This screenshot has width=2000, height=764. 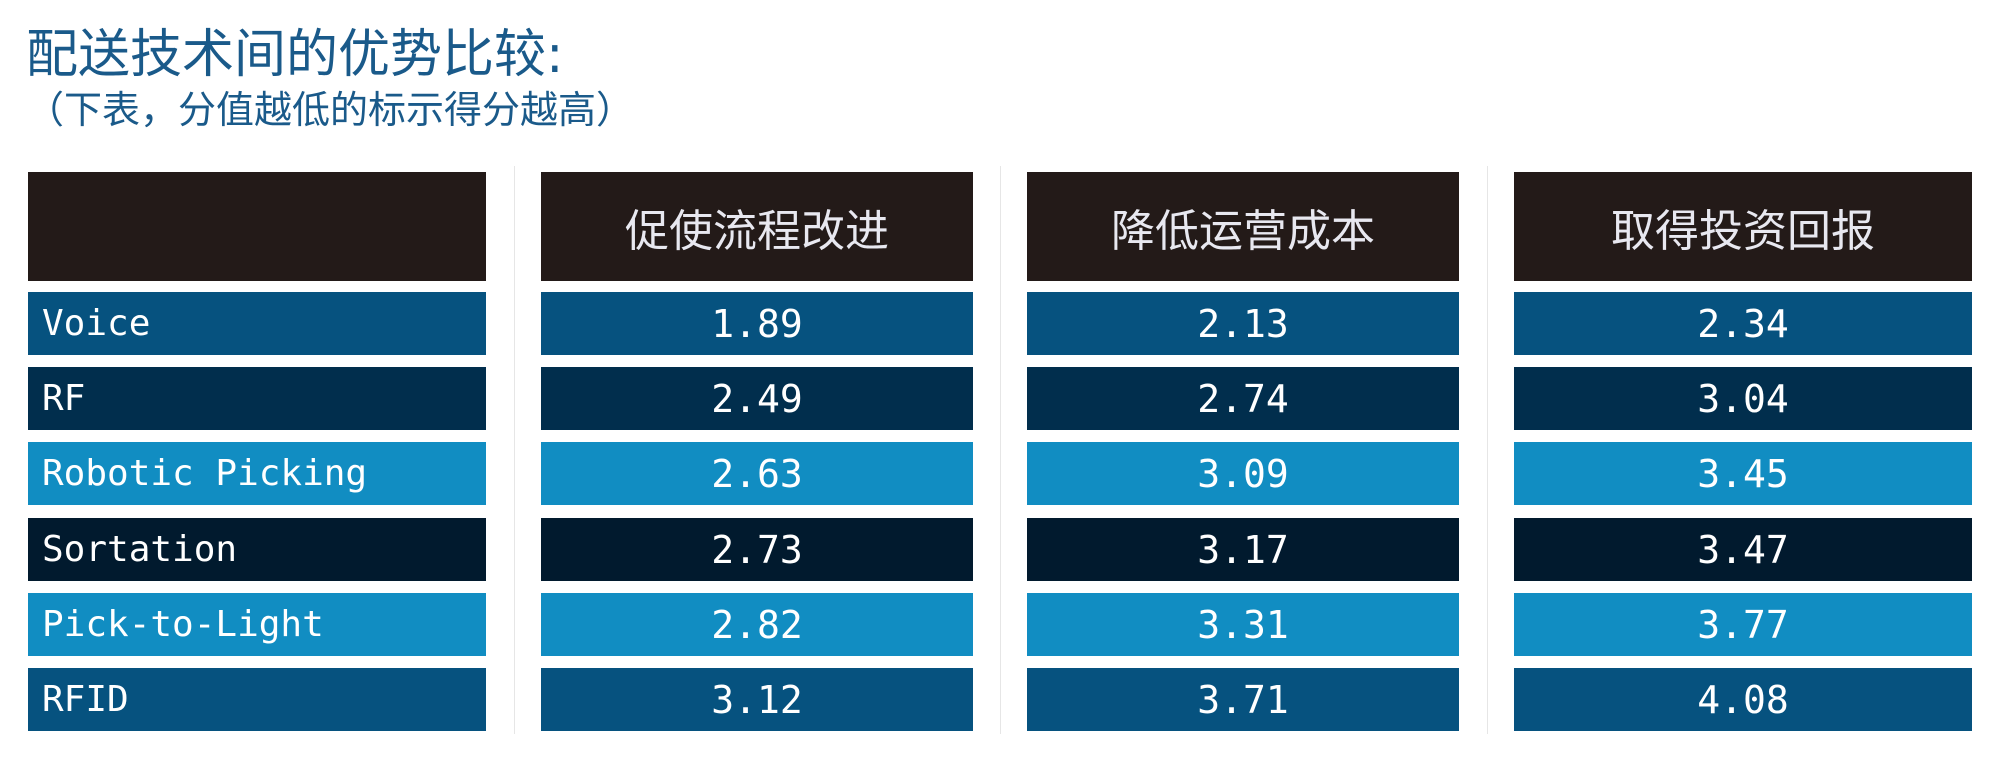 I want to click on row-label: Sortation, so click(x=257, y=549).